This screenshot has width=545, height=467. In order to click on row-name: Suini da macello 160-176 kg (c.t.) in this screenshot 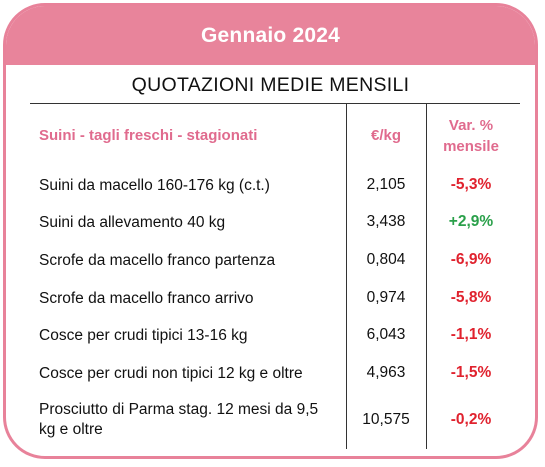, I will do `click(154, 185)`.